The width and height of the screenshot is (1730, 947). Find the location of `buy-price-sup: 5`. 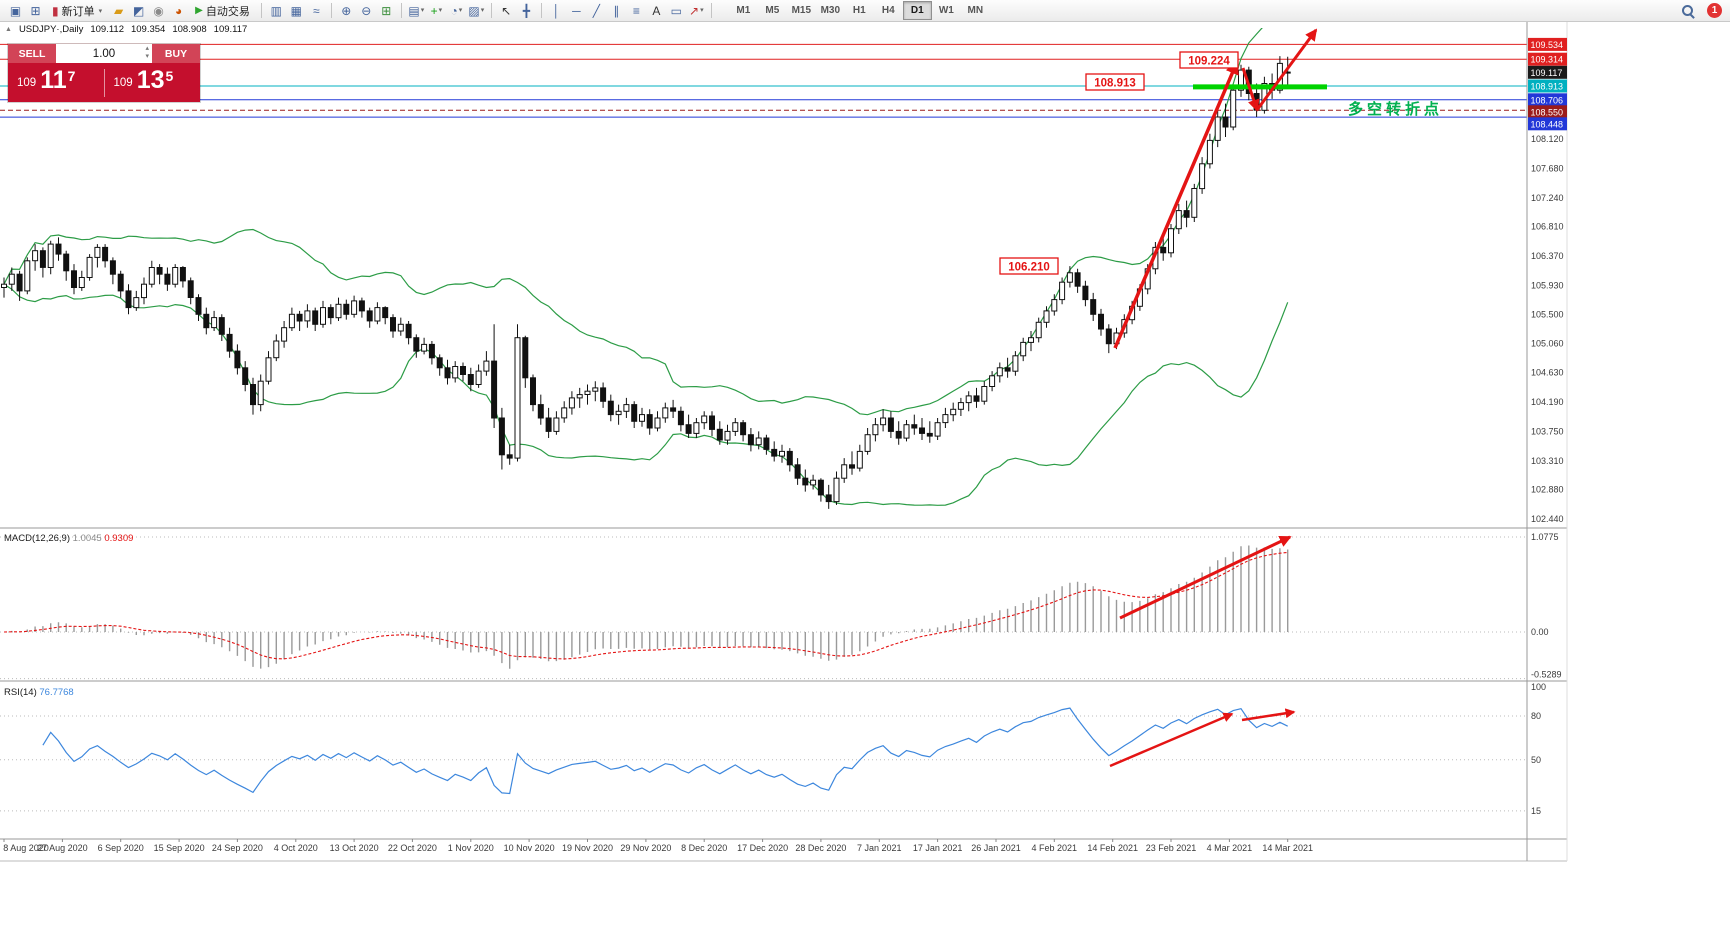

buy-price-sup: 5 is located at coordinates (169, 75).